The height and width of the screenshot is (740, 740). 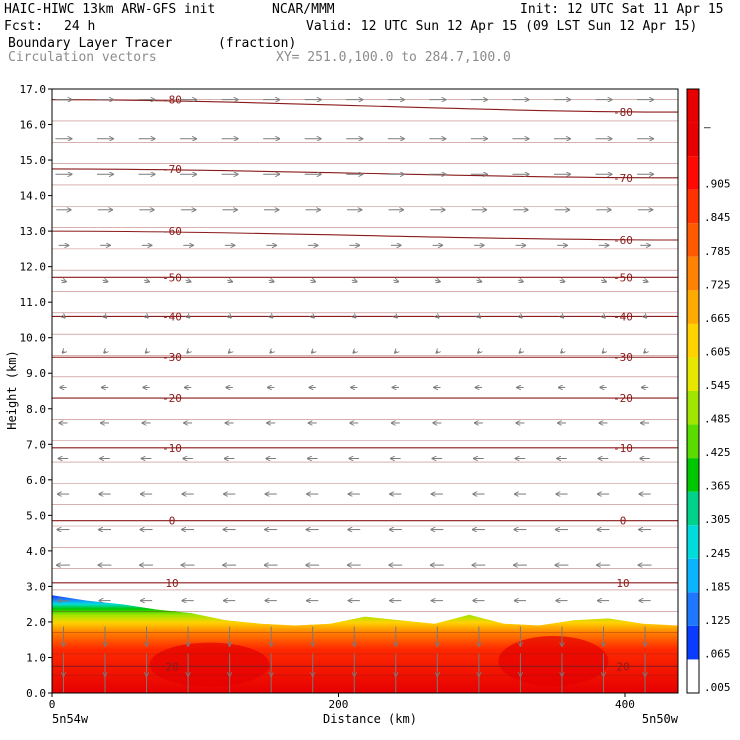 I want to click on x-end-label-right: 5n50w, so click(x=660, y=719).